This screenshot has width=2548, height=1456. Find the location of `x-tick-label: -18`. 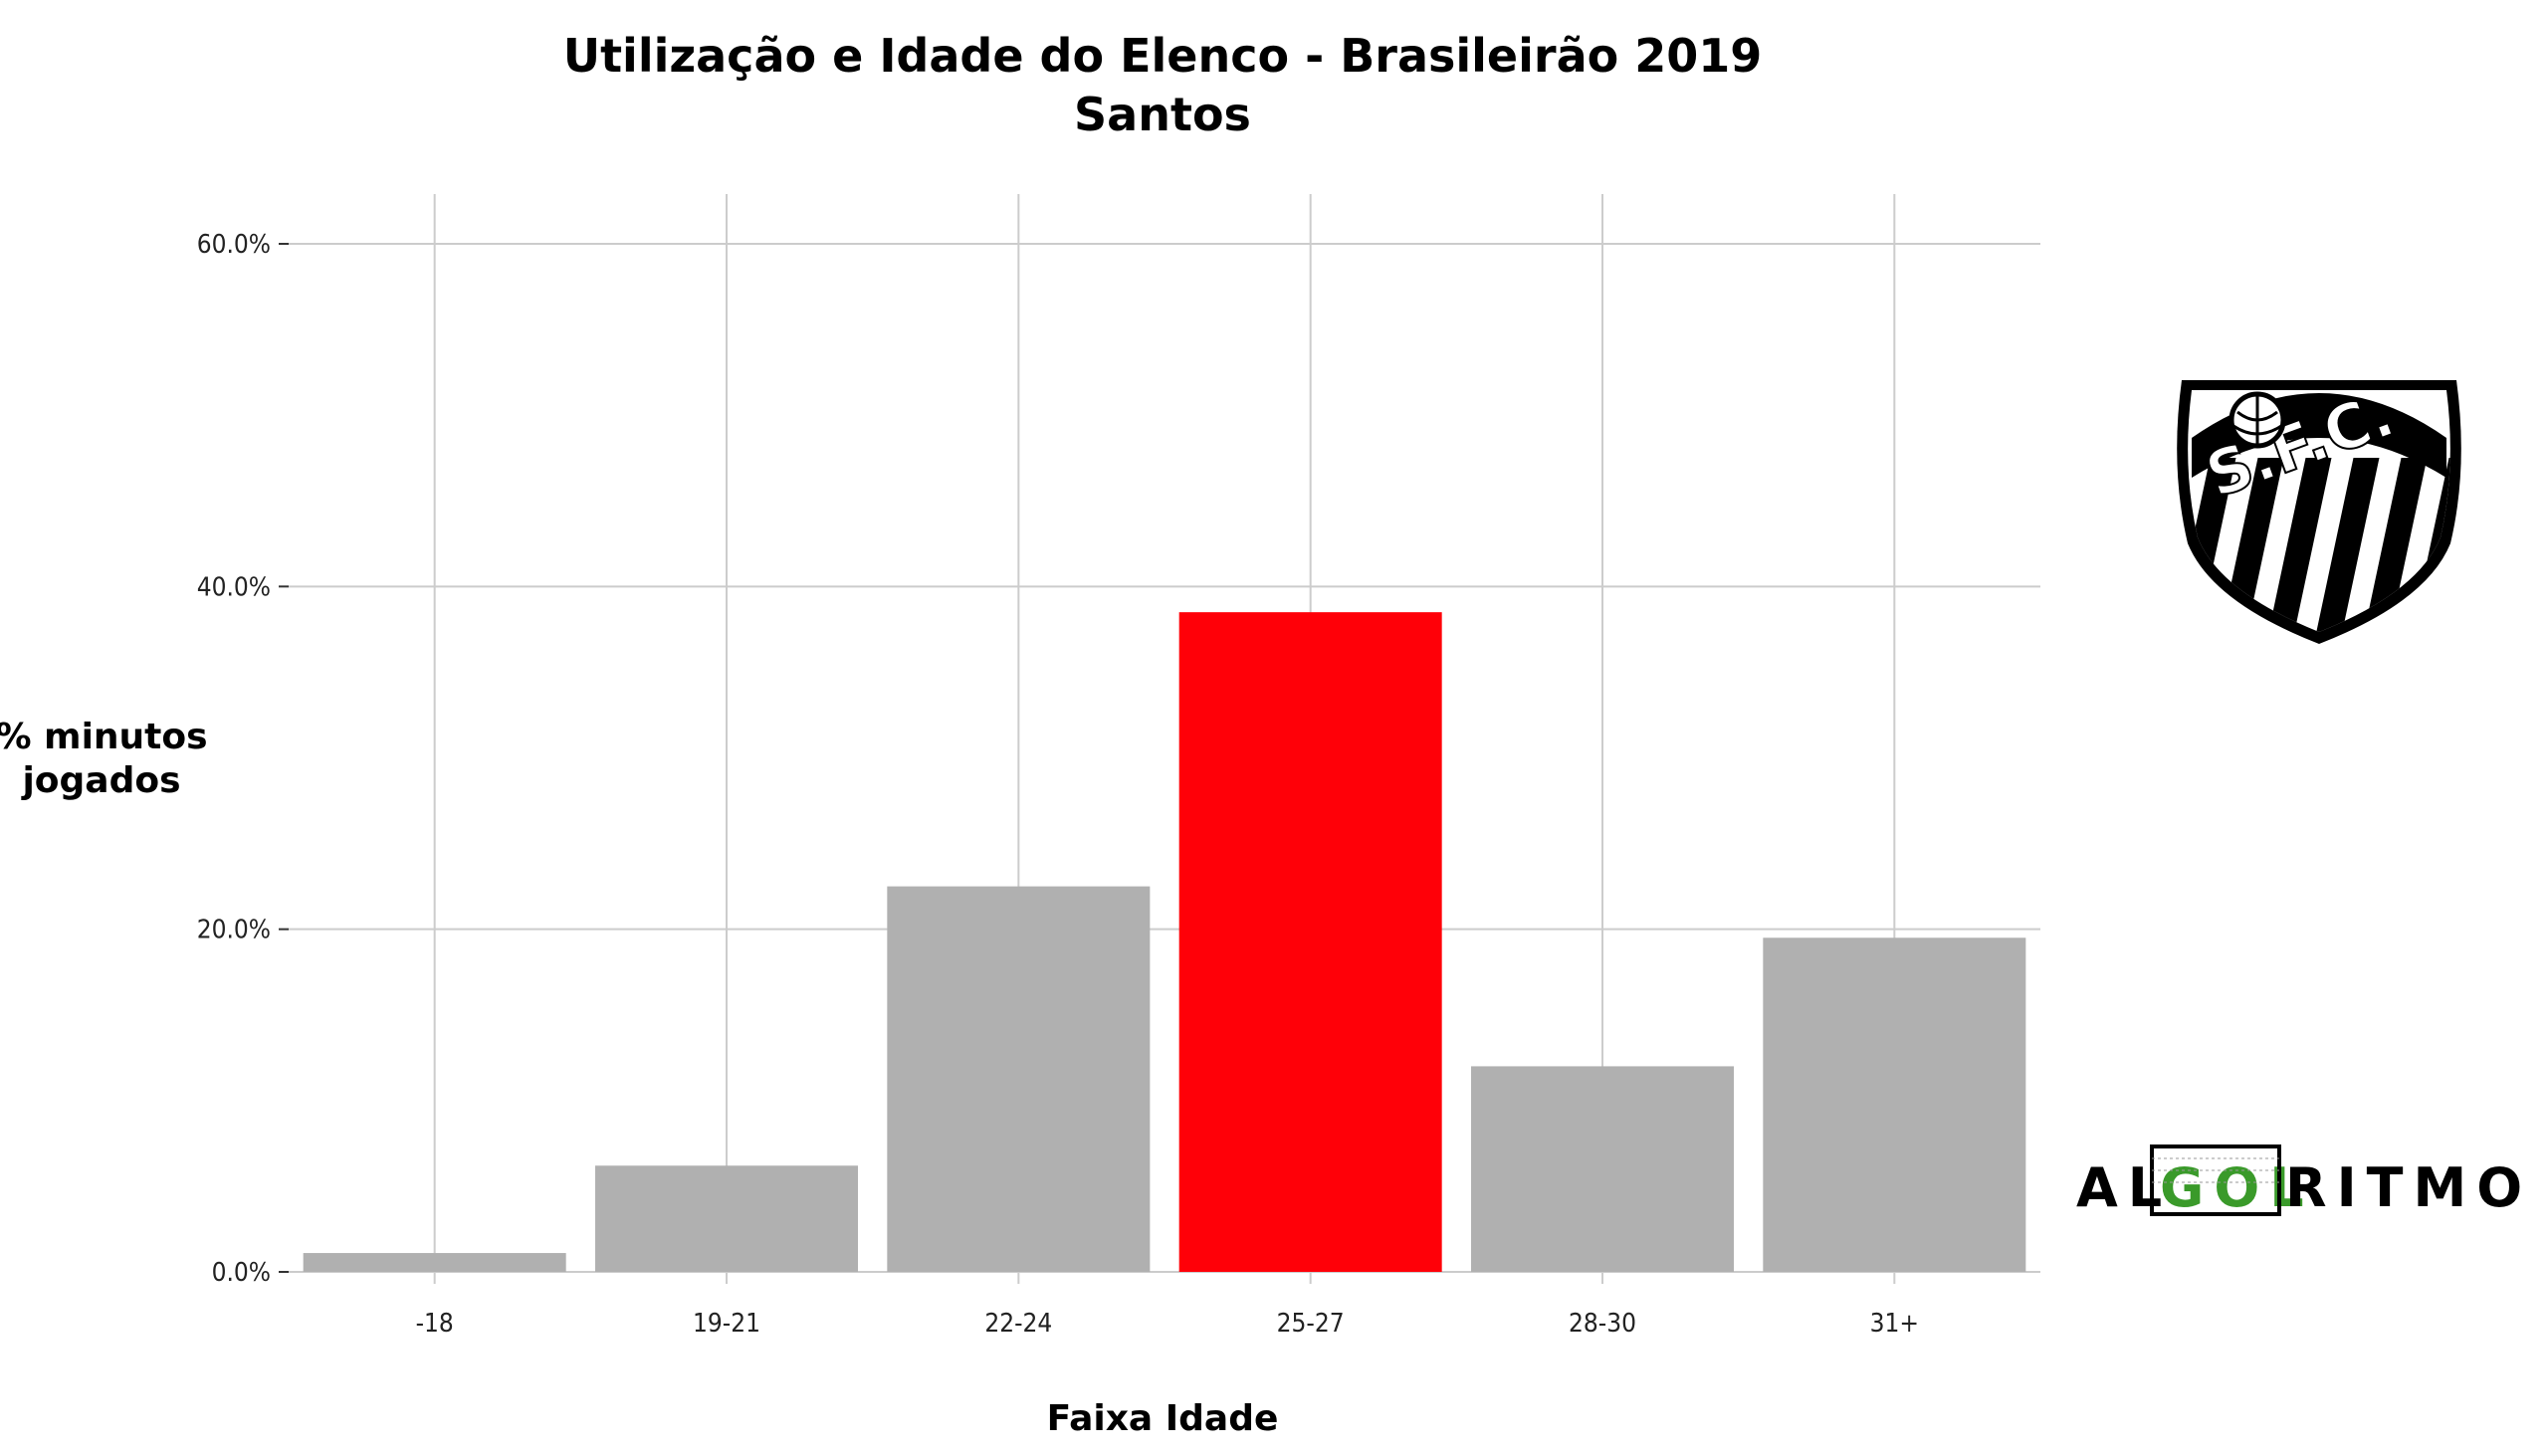

x-tick-label: -18 is located at coordinates (435, 1324).